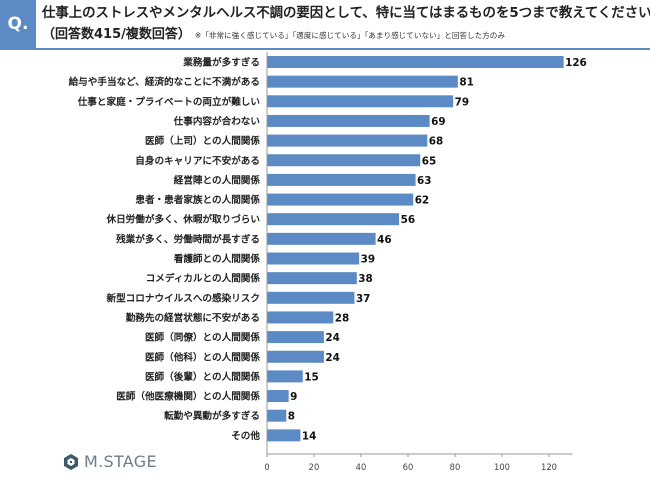 Image resolution: width=650 pixels, height=479 pixels. What do you see at coordinates (188, 397) in the screenshot?
I see `category-label: 医師（他医療機関）との人間関係` at bounding box center [188, 397].